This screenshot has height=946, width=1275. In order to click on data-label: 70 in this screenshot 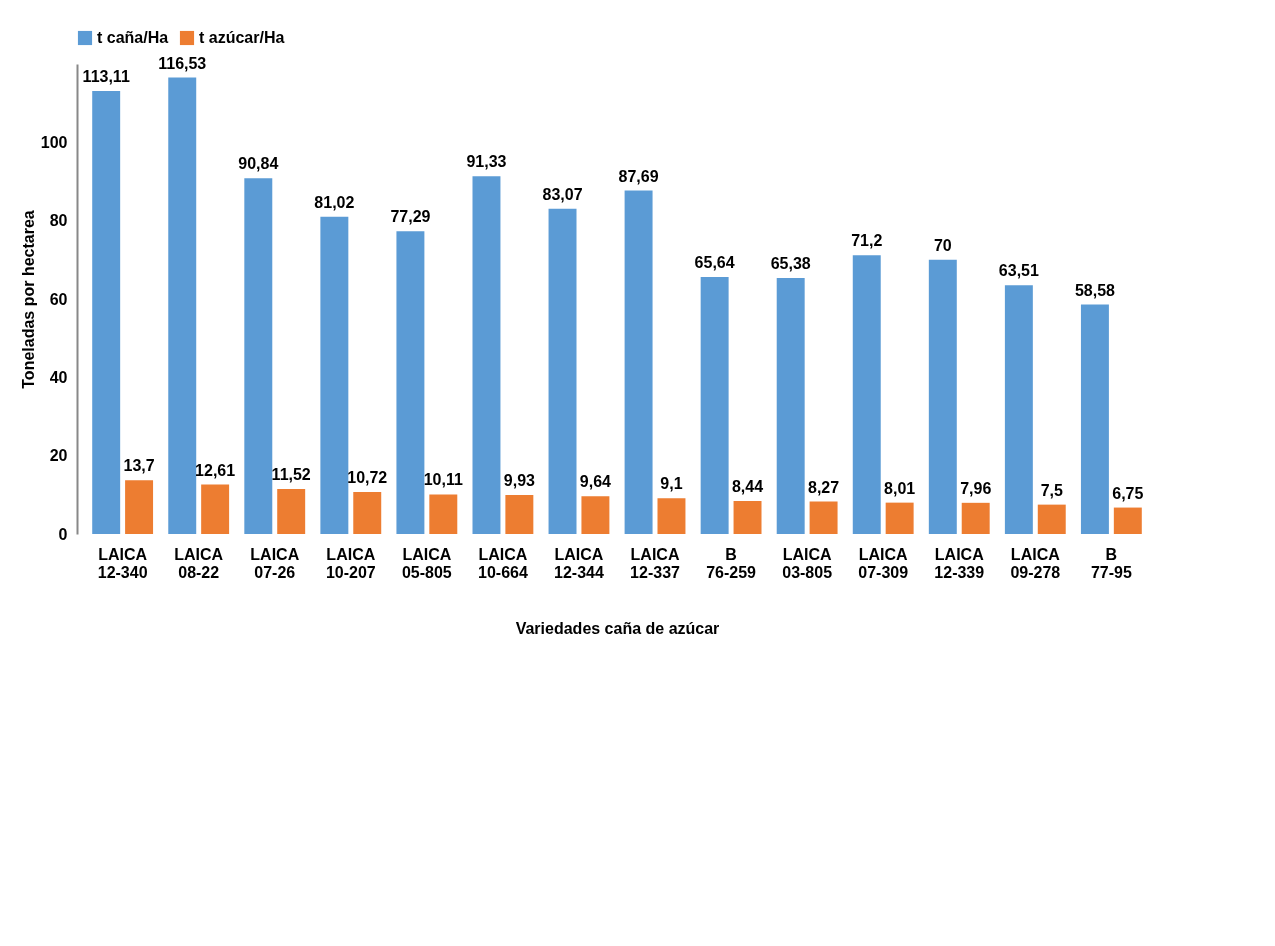, I will do `click(942, 245)`.